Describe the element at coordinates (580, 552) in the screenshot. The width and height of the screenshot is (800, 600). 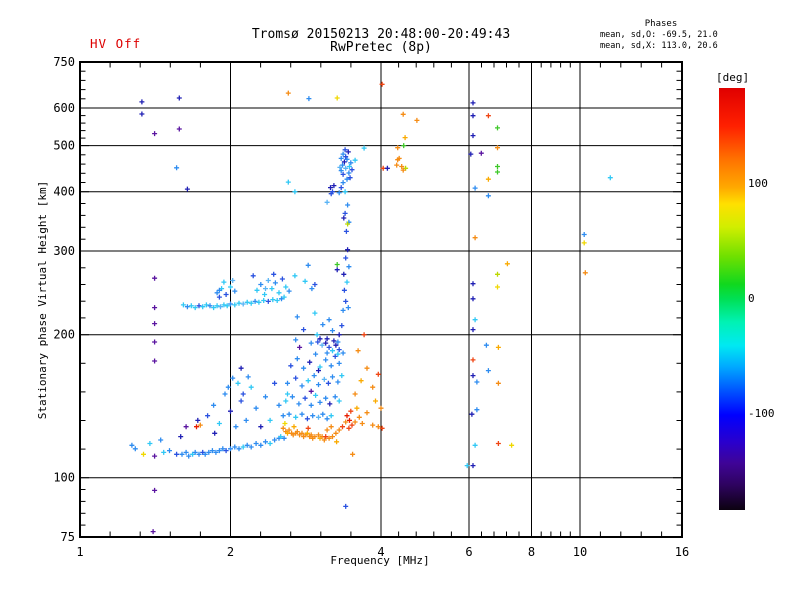
I see `svg-text: 10` at that location.